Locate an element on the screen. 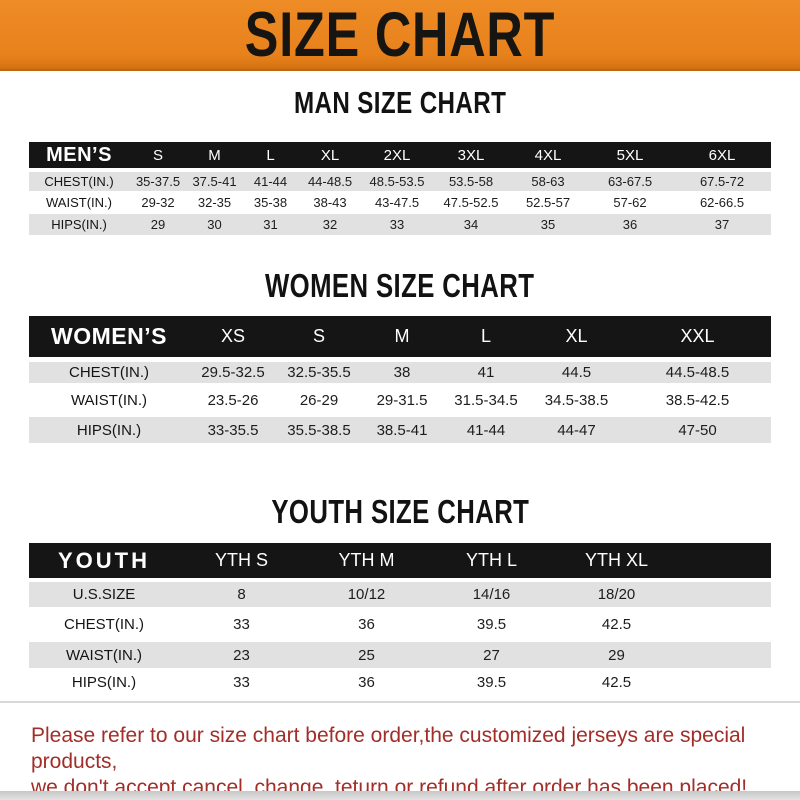 The height and width of the screenshot is (800, 800). women-section-heading-text: WOMEN SIZE CHART is located at coordinates (400, 285).